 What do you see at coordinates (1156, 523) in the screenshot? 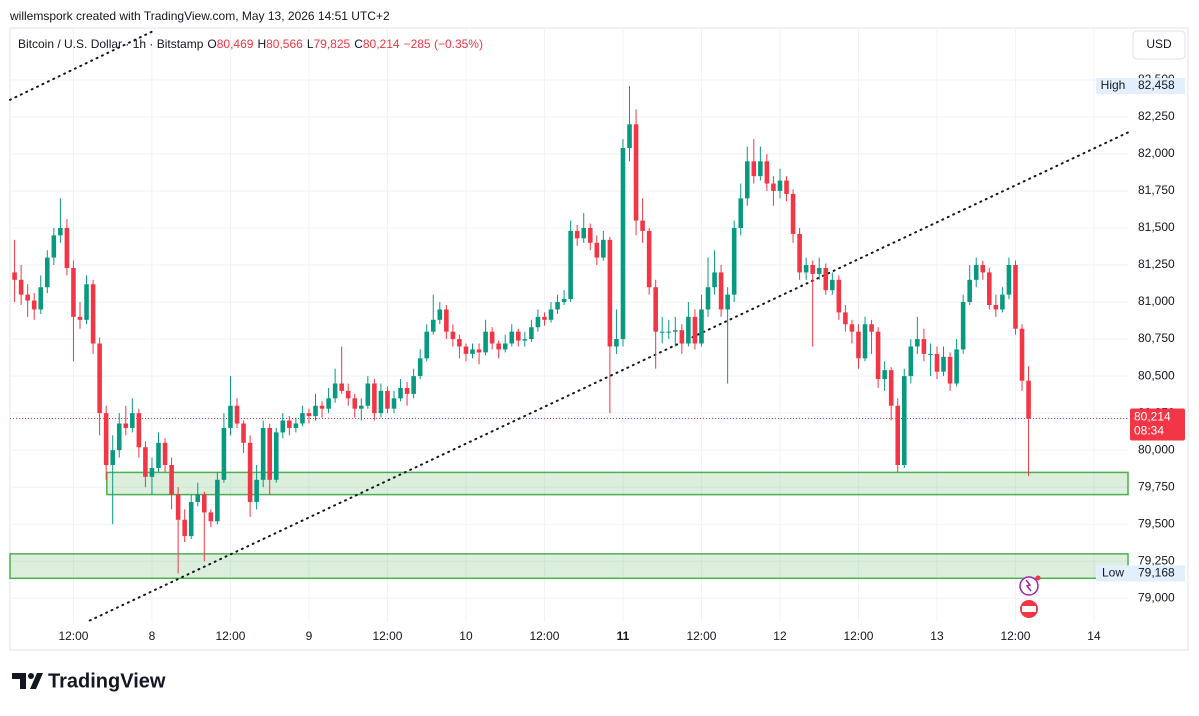
I see `y-tick-label: 79,500` at bounding box center [1156, 523].